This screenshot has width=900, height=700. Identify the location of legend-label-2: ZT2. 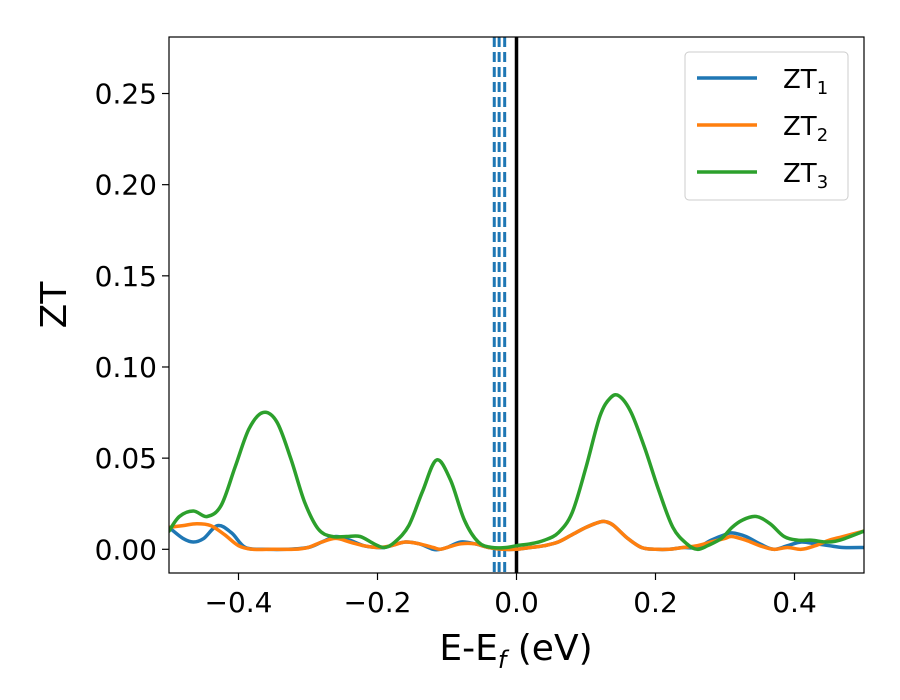
(805, 129).